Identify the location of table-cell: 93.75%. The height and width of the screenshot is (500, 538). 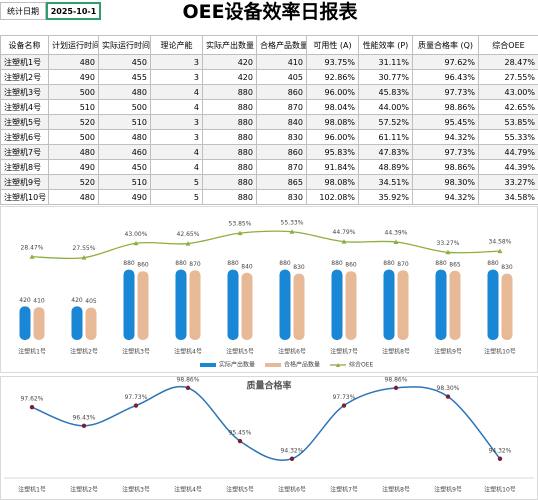
(332, 62).